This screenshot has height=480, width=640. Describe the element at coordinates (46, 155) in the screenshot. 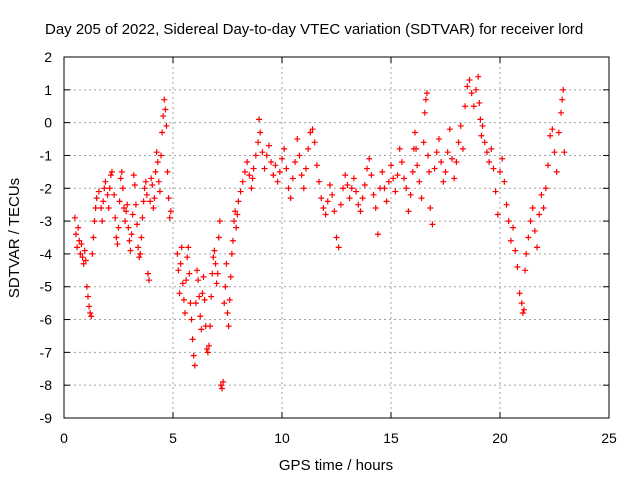

I see `y-tick-label: -1` at that location.